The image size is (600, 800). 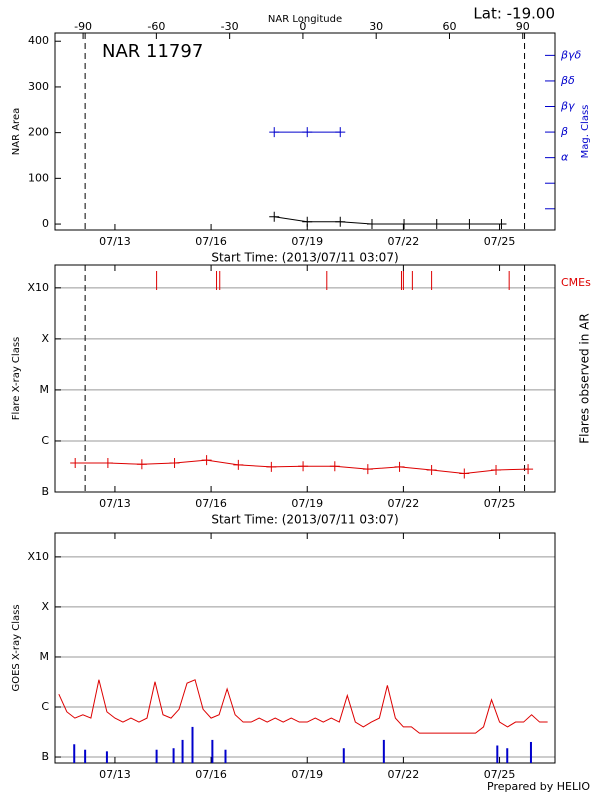 What do you see at coordinates (567, 80) in the screenshot?
I see `y2-tick-label: βδ` at bounding box center [567, 80].